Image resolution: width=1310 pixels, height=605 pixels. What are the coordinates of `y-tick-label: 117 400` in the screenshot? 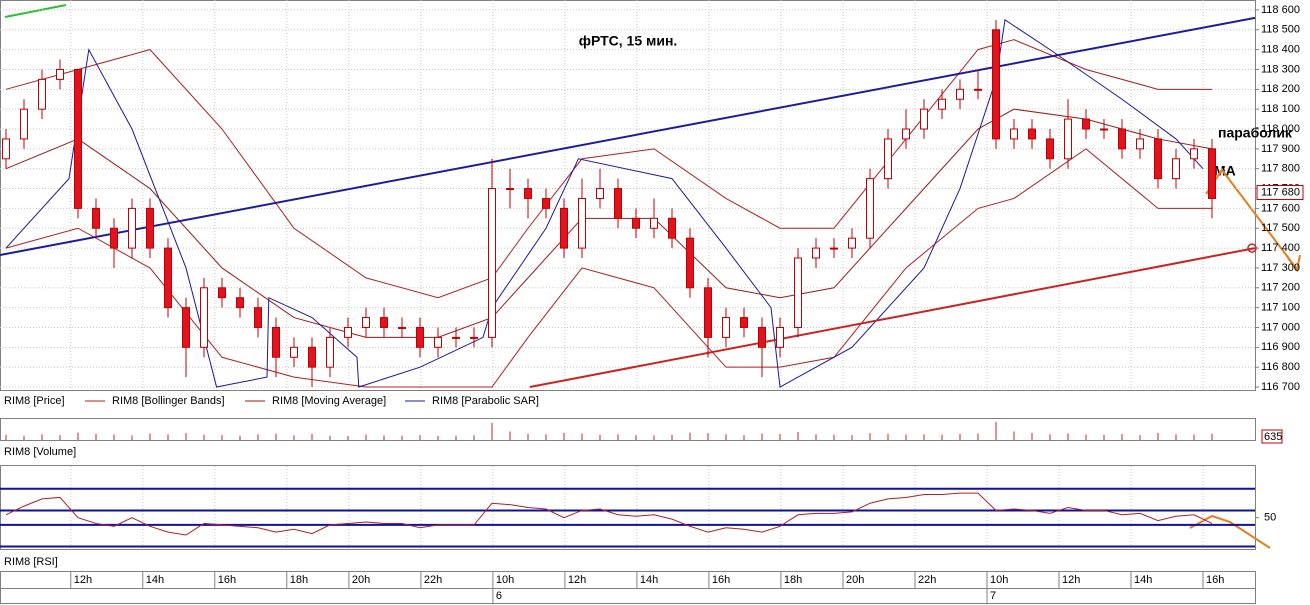 It's located at (1280, 248).